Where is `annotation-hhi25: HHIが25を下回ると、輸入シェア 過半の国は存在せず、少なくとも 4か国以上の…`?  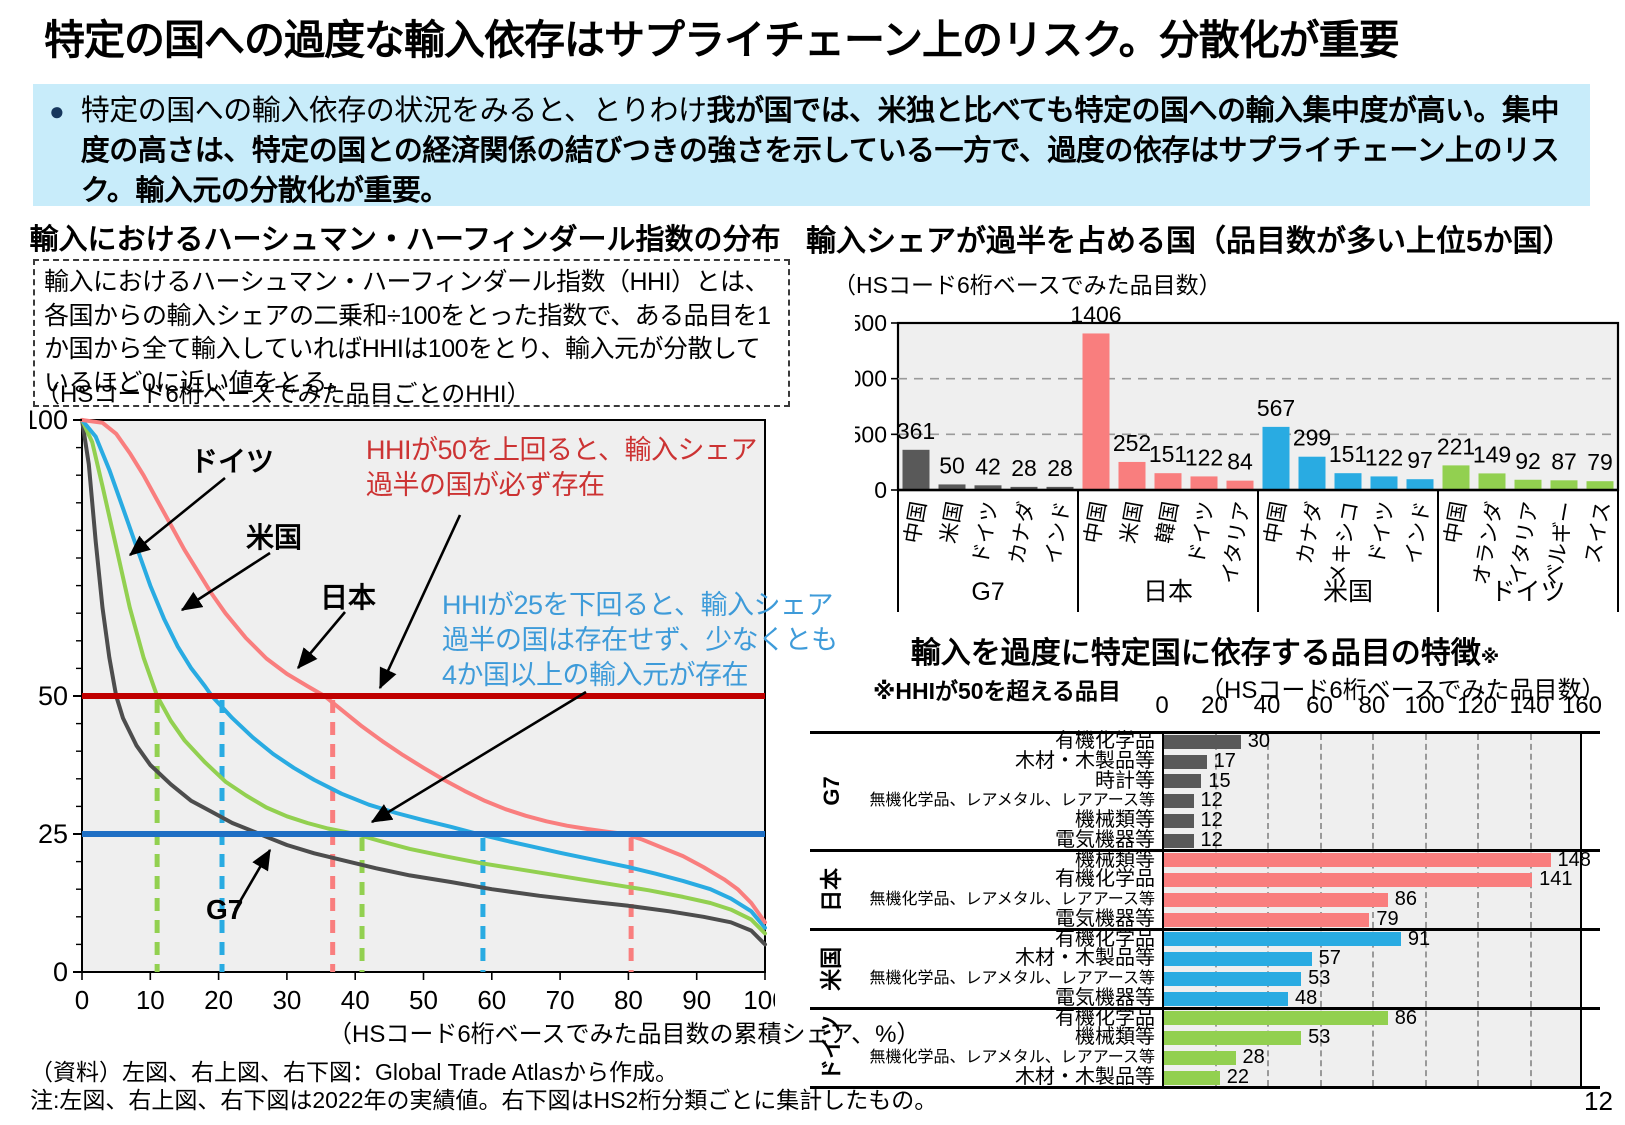
annotation-hhi25: HHIが25を下回ると、輸入シェア 過半の国は存在せず、少なくとも 4か国以上の… is located at coordinates (640, 640).